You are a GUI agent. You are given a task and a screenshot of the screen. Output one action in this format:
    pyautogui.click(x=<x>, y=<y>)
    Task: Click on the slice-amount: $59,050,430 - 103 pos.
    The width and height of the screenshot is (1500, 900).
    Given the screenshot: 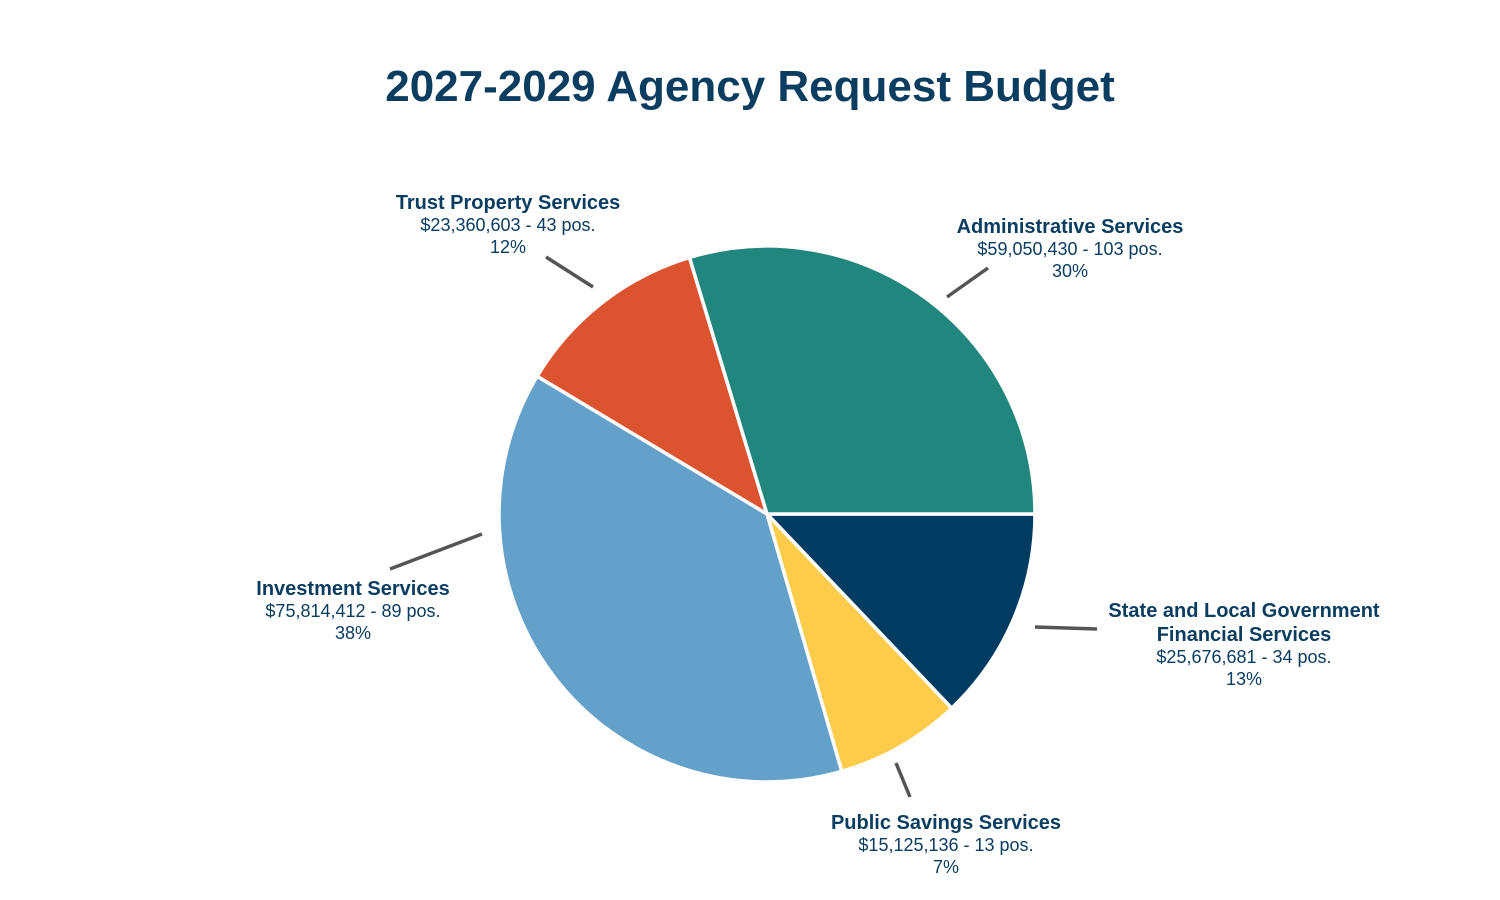 What is the action you would take?
    pyautogui.click(x=1069, y=249)
    